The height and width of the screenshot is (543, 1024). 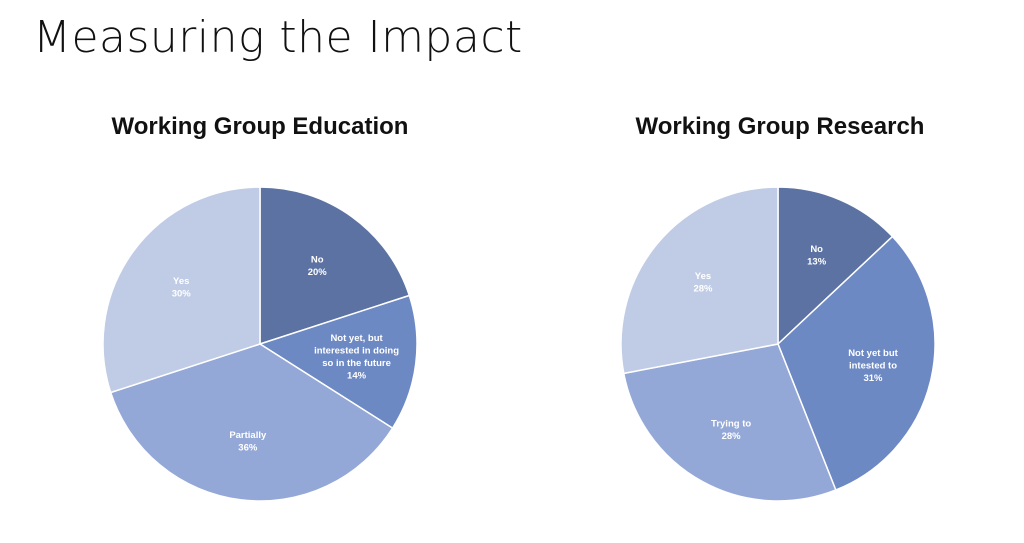 What do you see at coordinates (260, 126) in the screenshot?
I see `chart-title-education: Working Group Education` at bounding box center [260, 126].